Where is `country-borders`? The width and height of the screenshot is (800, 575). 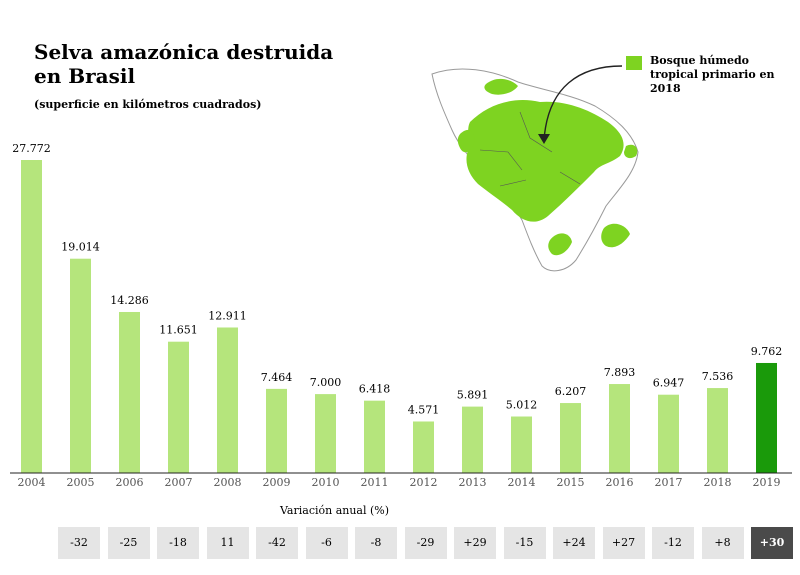
country-borders is located at coordinates (530, 149).